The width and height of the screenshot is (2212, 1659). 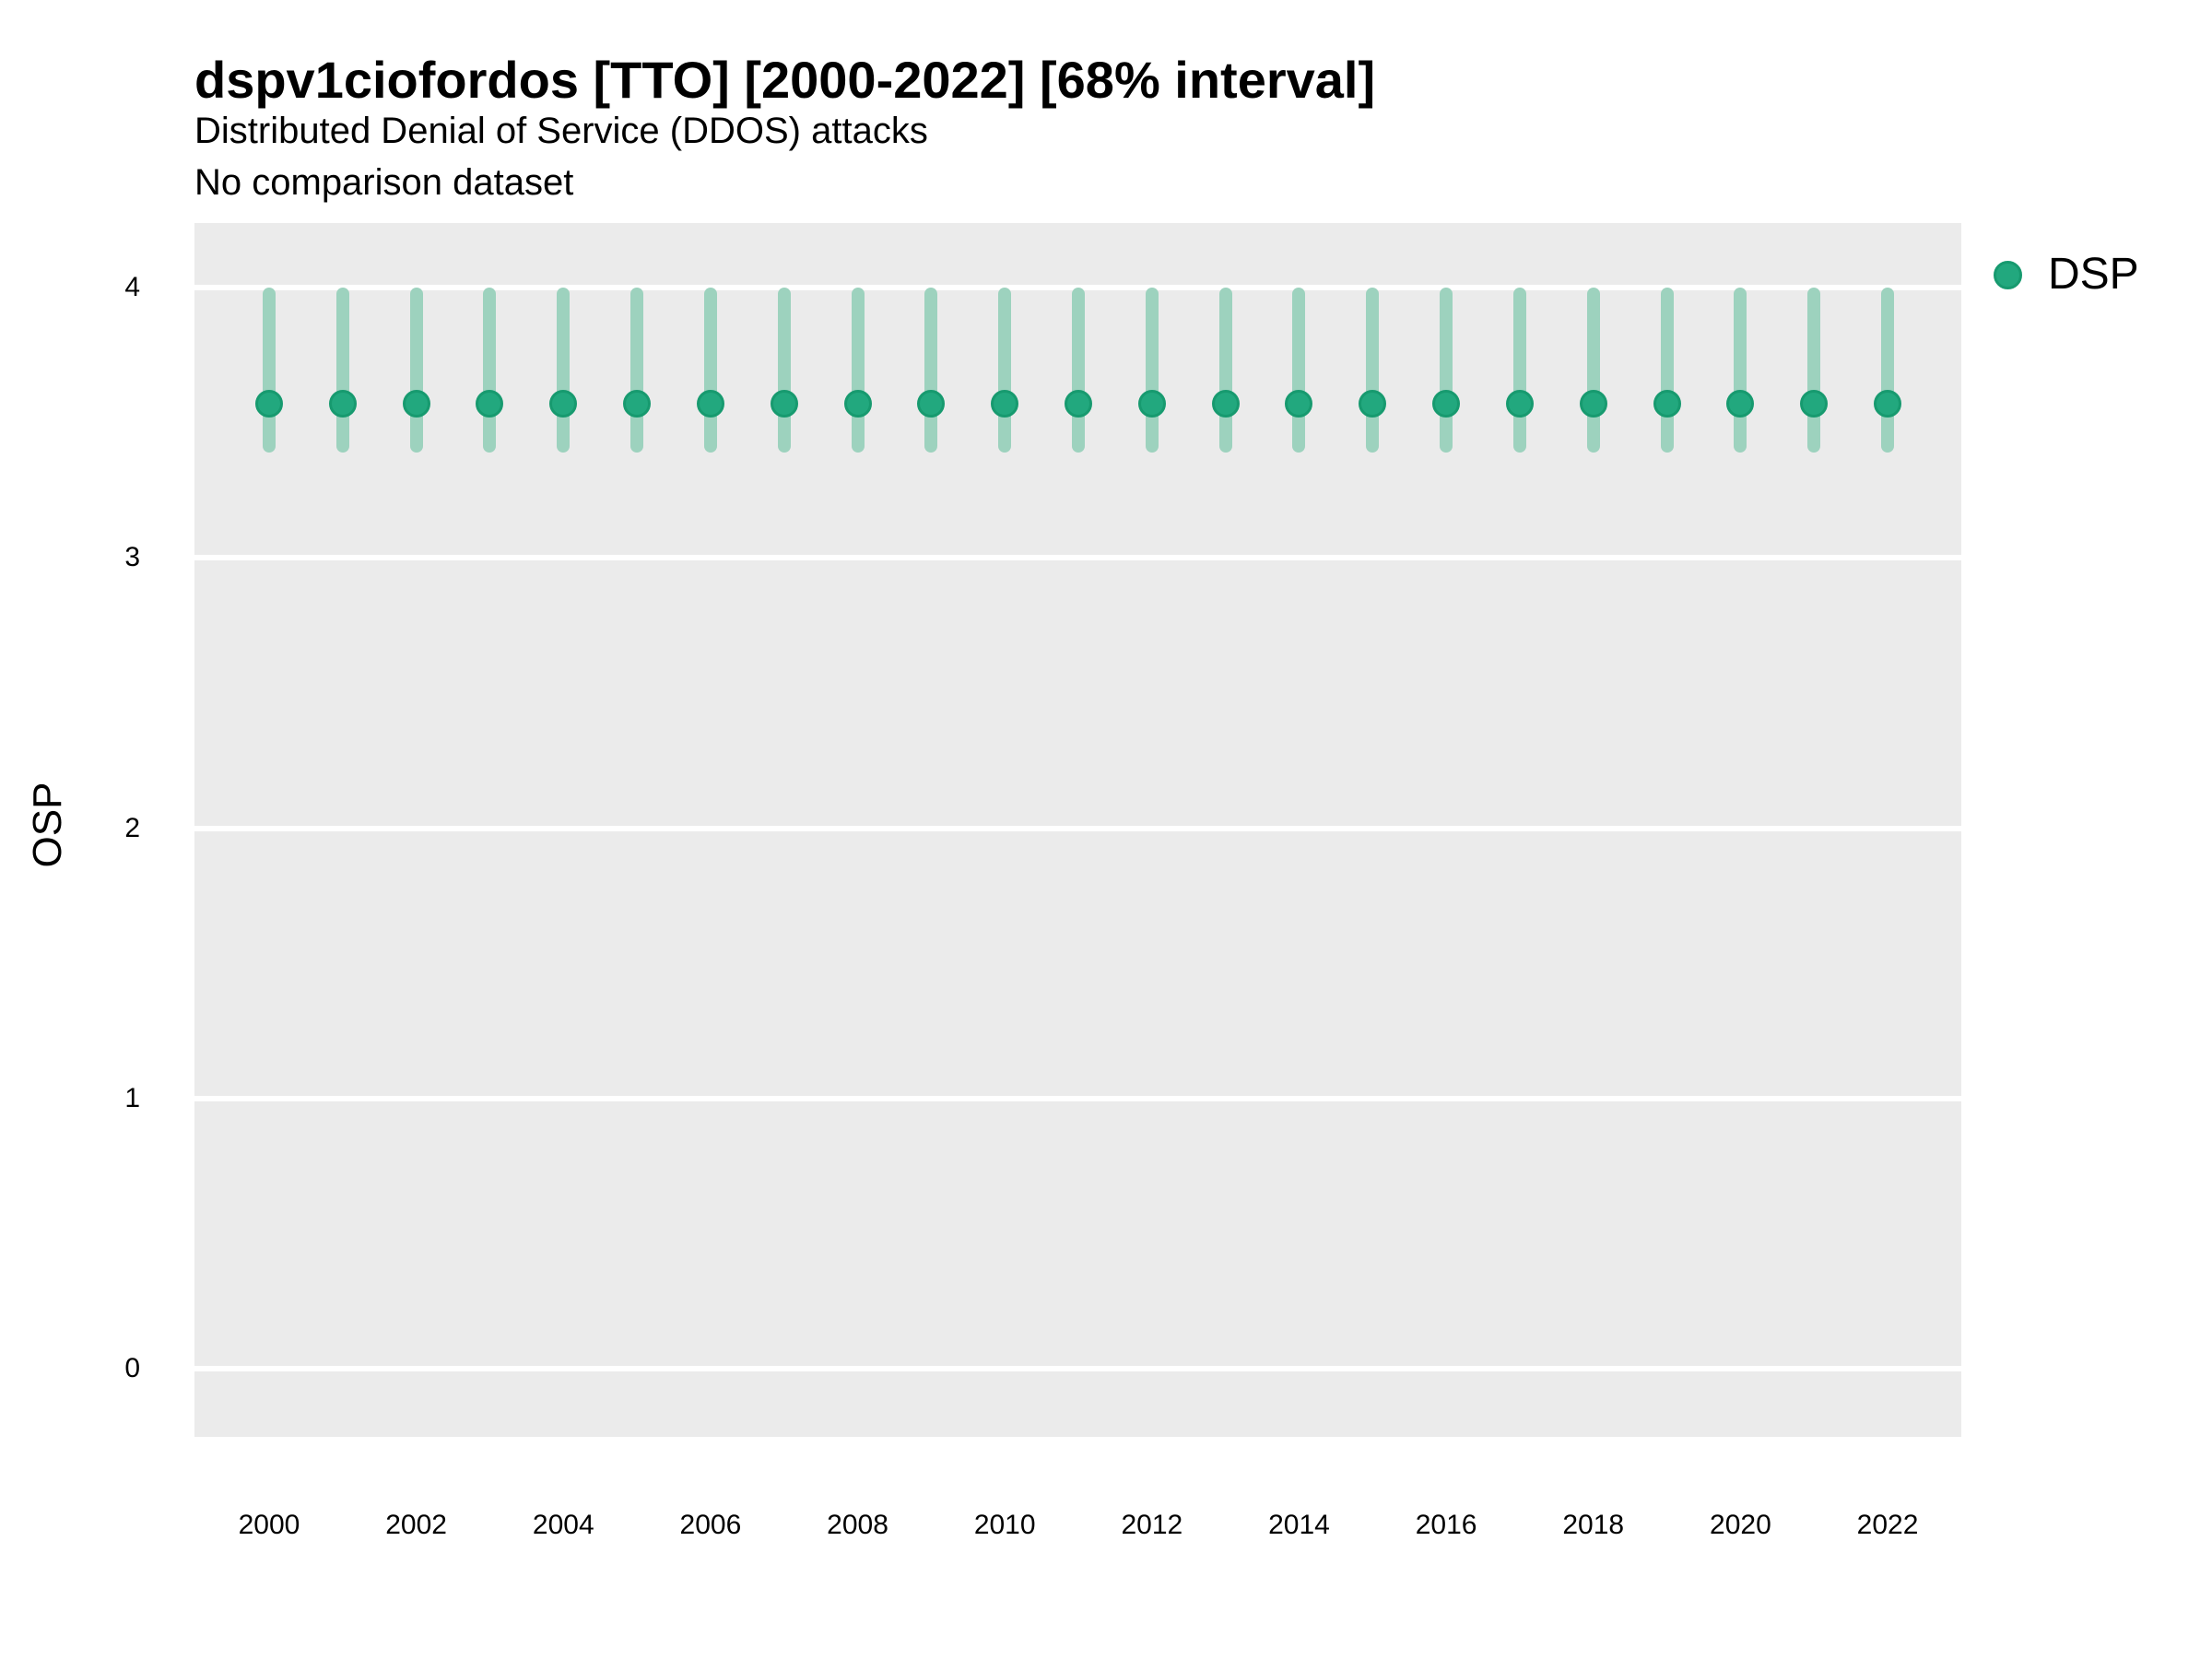 What do you see at coordinates (1519, 370) in the screenshot?
I see `interval-bar-2017` at bounding box center [1519, 370].